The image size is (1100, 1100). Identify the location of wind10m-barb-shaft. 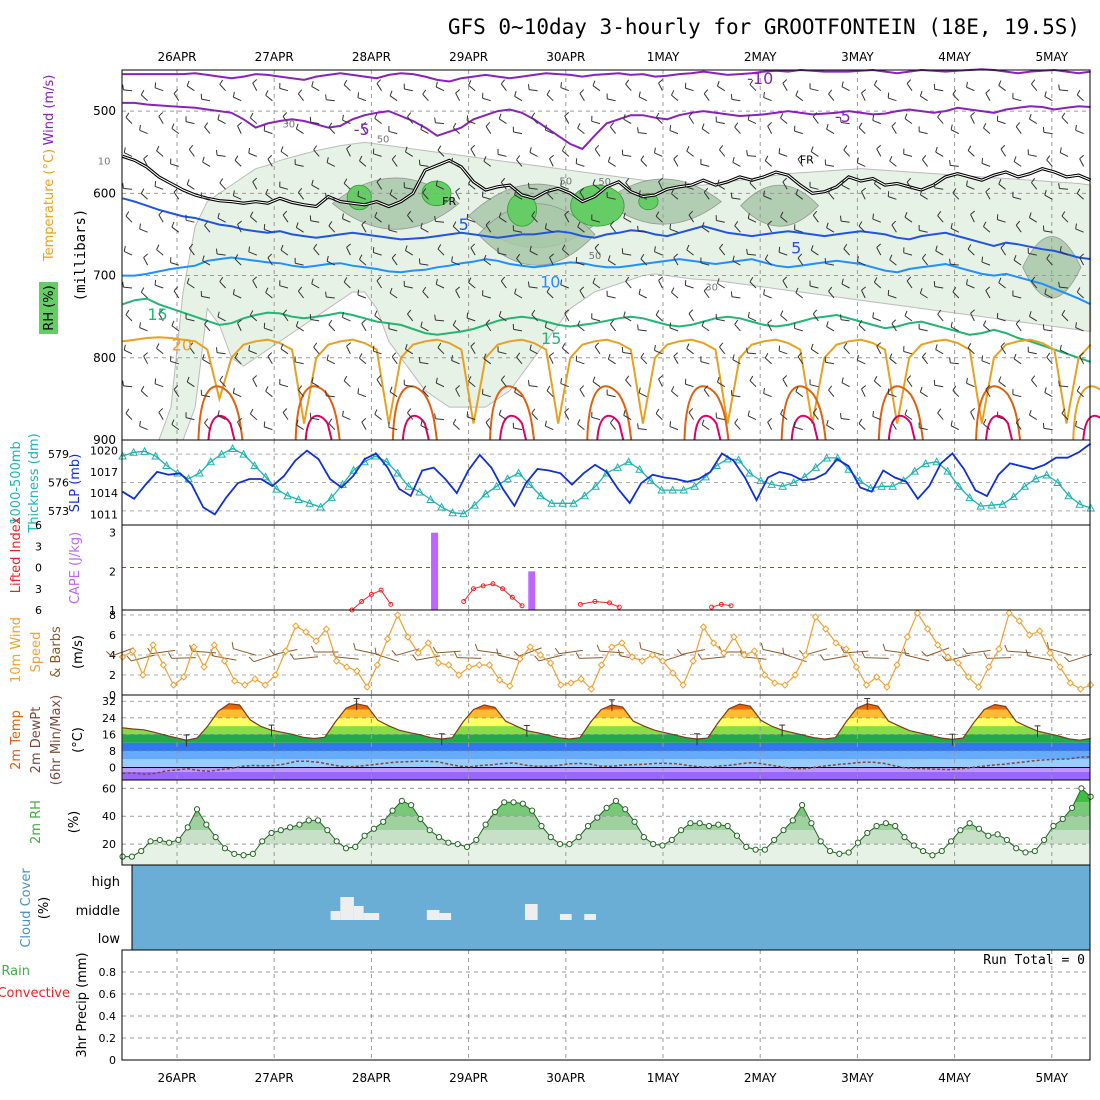
(876, 658).